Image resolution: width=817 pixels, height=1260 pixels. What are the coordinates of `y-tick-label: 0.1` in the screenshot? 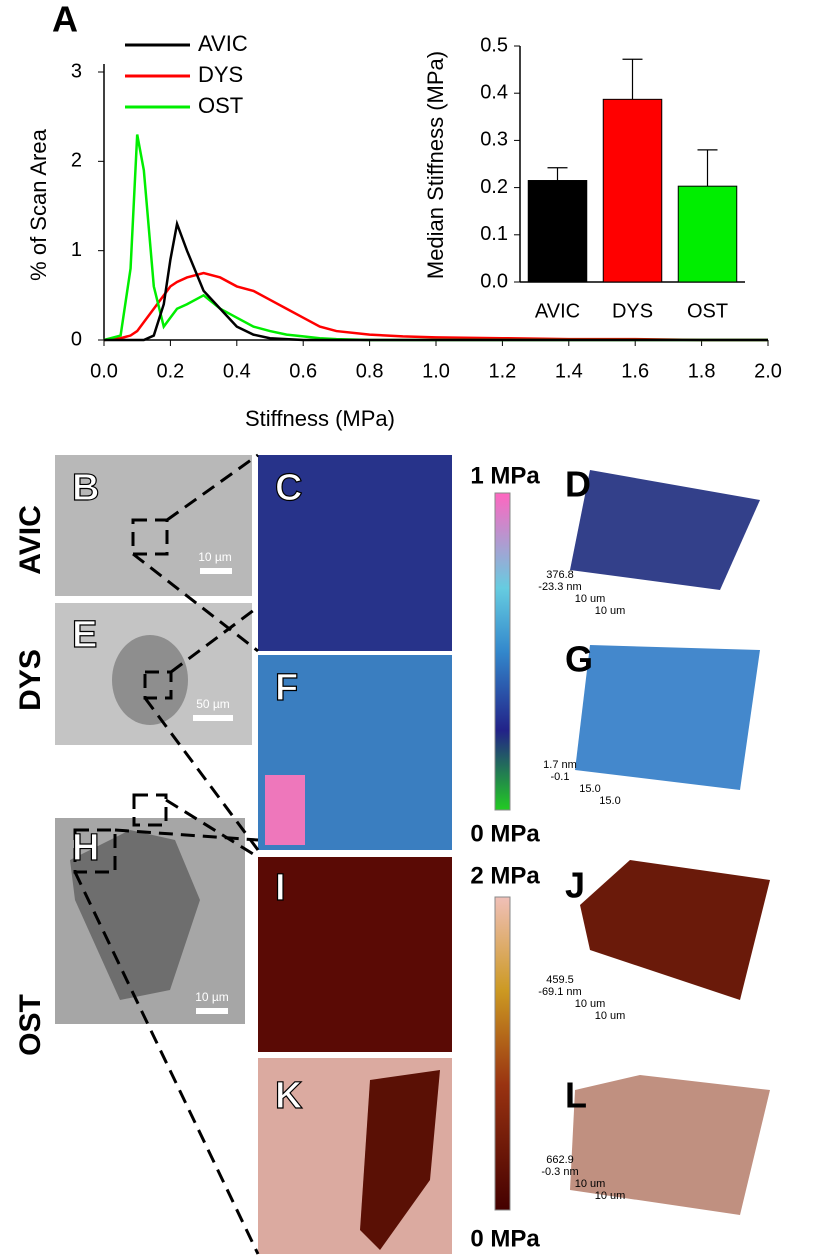 It's located at (494, 234).